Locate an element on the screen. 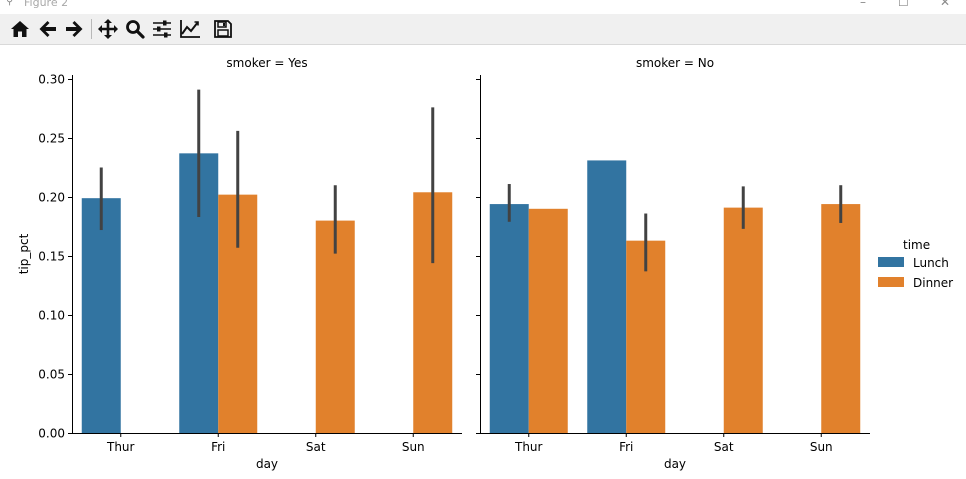 This screenshot has width=966, height=479. y-tick-label: 0.15 is located at coordinates (51, 257).